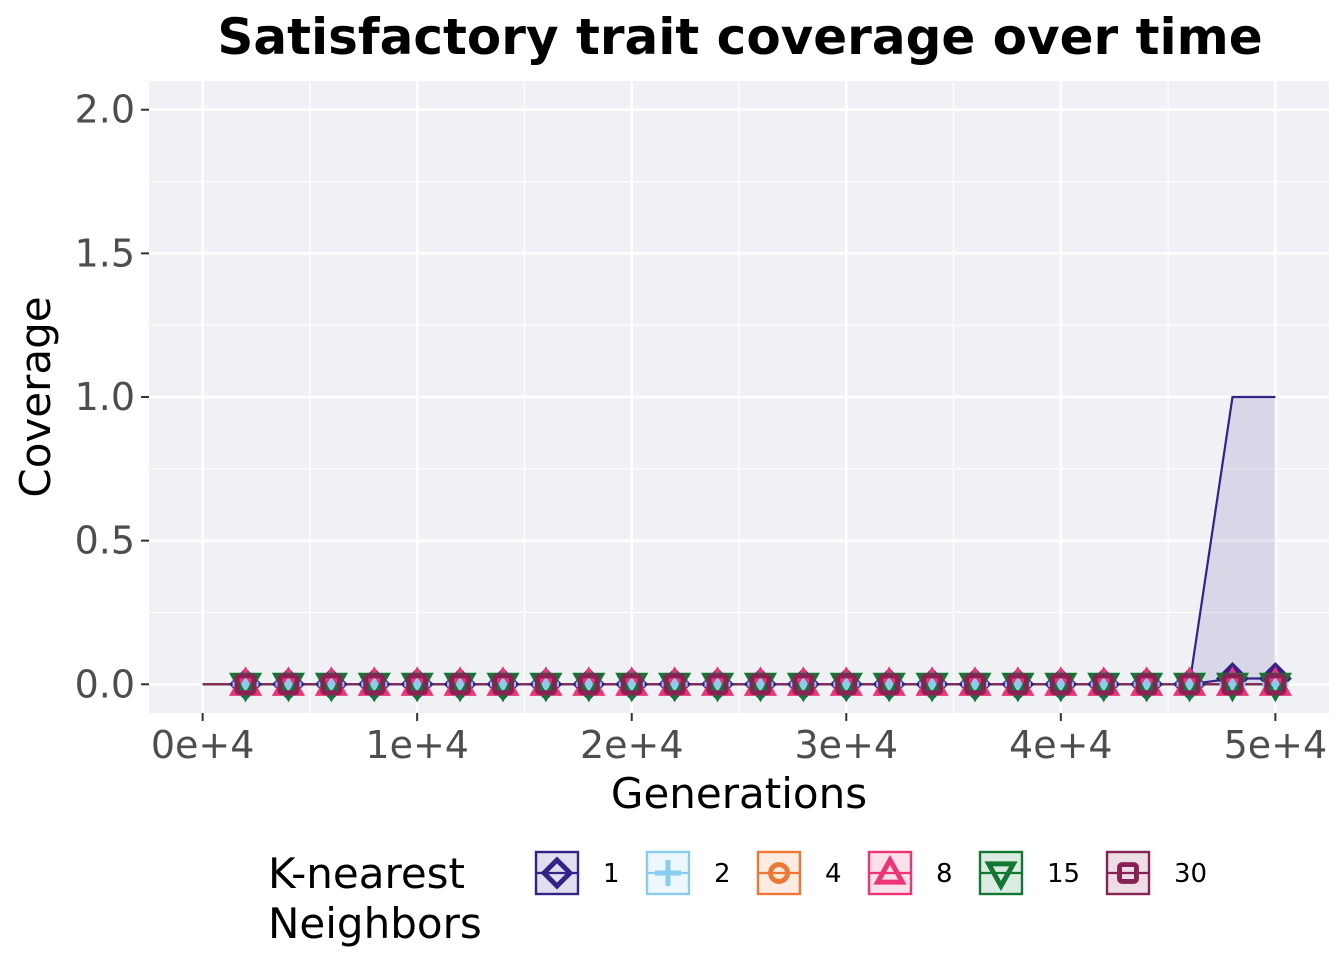 The image size is (1344, 960). Describe the element at coordinates (1063, 874) in the screenshot. I see `legend-label-15: 15` at that location.